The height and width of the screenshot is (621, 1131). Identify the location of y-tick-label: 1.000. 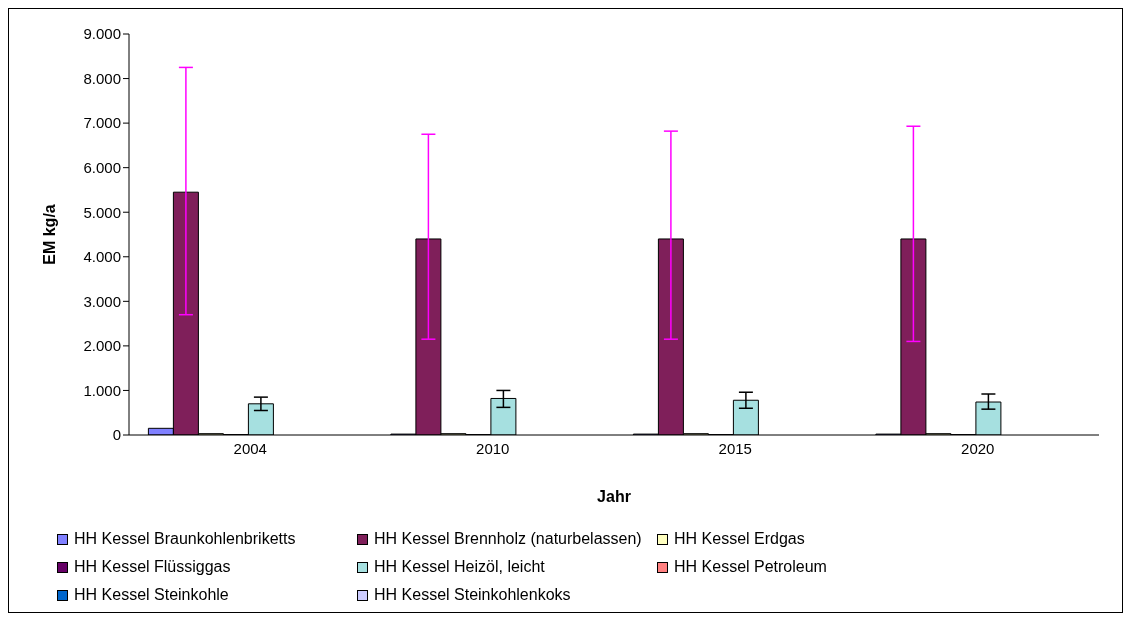
(102, 390).